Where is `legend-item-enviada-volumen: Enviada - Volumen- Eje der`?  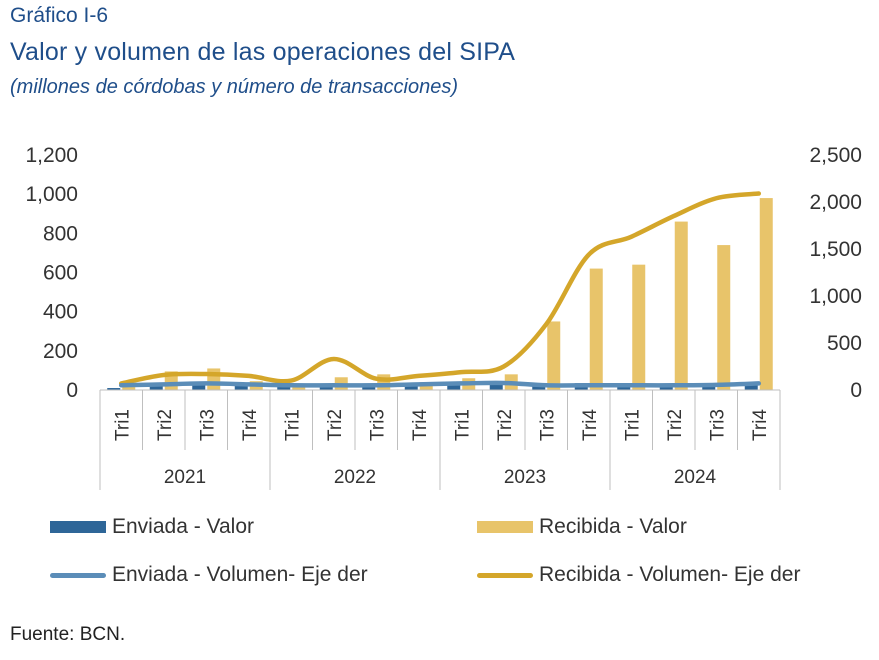
legend-item-enviada-volumen: Enviada - Volumen- Eje der is located at coordinates (209, 575).